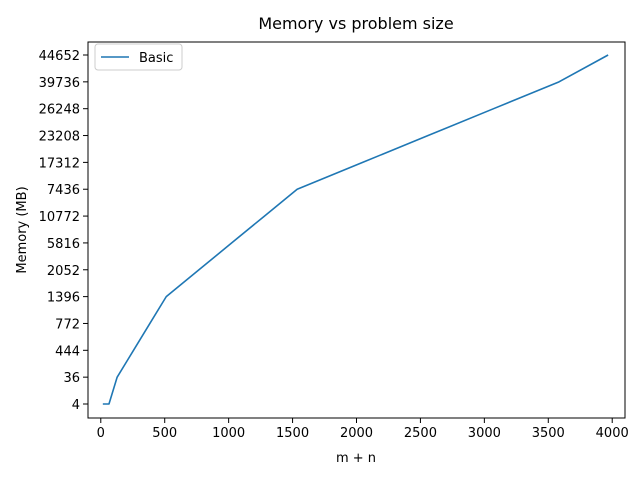 The image size is (640, 480). What do you see at coordinates (67, 324) in the screenshot?
I see `y-tick-label: 772` at bounding box center [67, 324].